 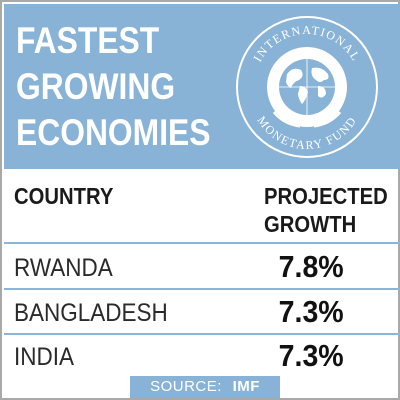 What do you see at coordinates (63, 268) in the screenshot?
I see `table-row-country: RWANDA` at bounding box center [63, 268].